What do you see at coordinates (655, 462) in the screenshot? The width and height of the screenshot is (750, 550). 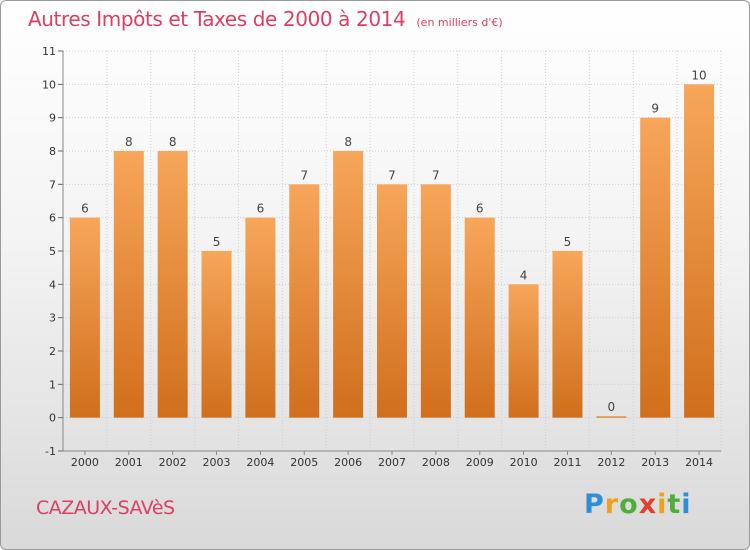 I see `x-tick-label: 2013` at bounding box center [655, 462].